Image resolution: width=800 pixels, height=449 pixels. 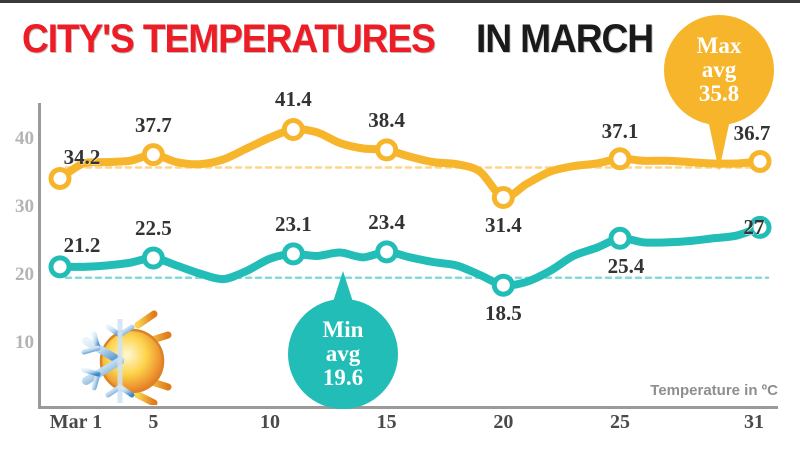 I want to click on data-point-value-label: 37.1, so click(x=620, y=130).